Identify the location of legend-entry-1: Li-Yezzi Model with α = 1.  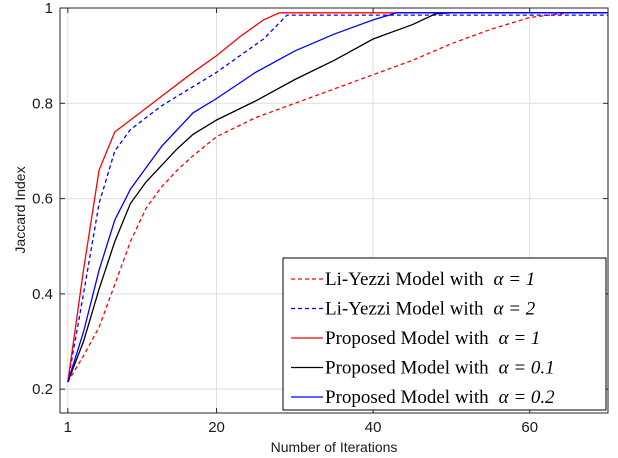
(430, 279).